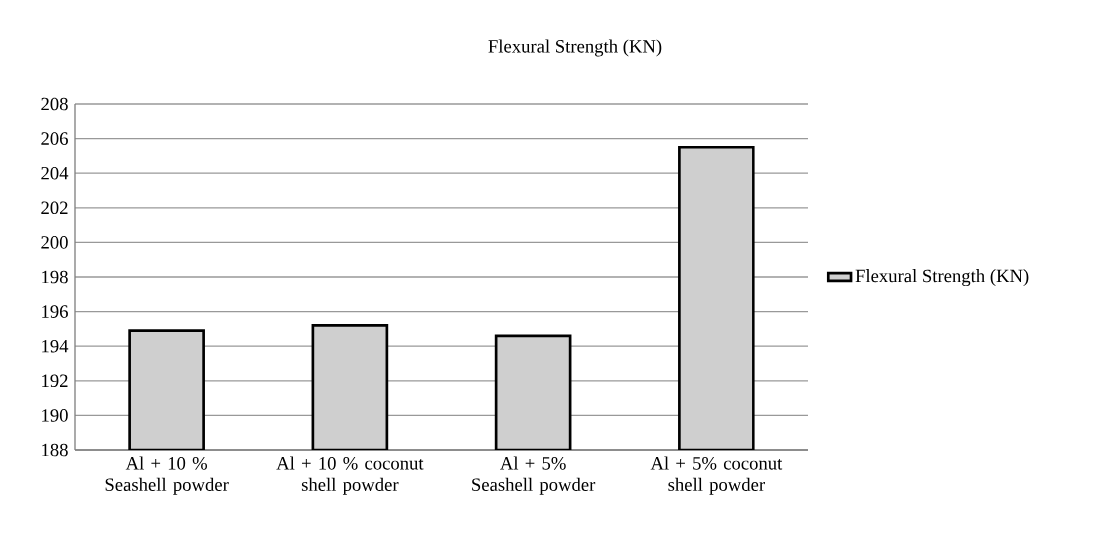  Describe the element at coordinates (55, 311) in the screenshot. I see `y-tick-label: 196` at that location.